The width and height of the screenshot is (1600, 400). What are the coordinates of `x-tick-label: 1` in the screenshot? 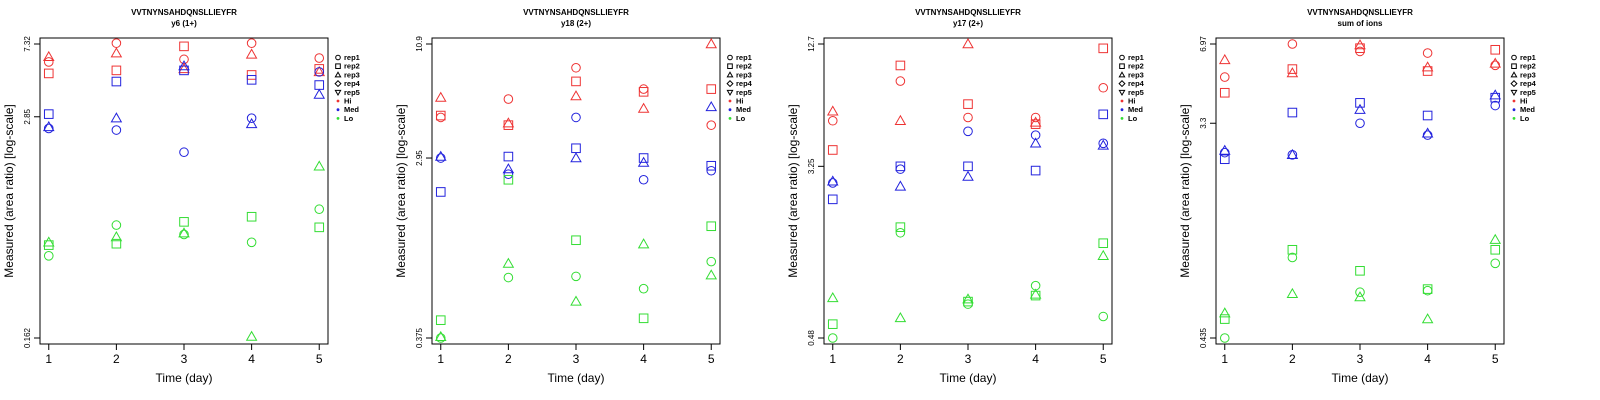 It's located at (440, 359).